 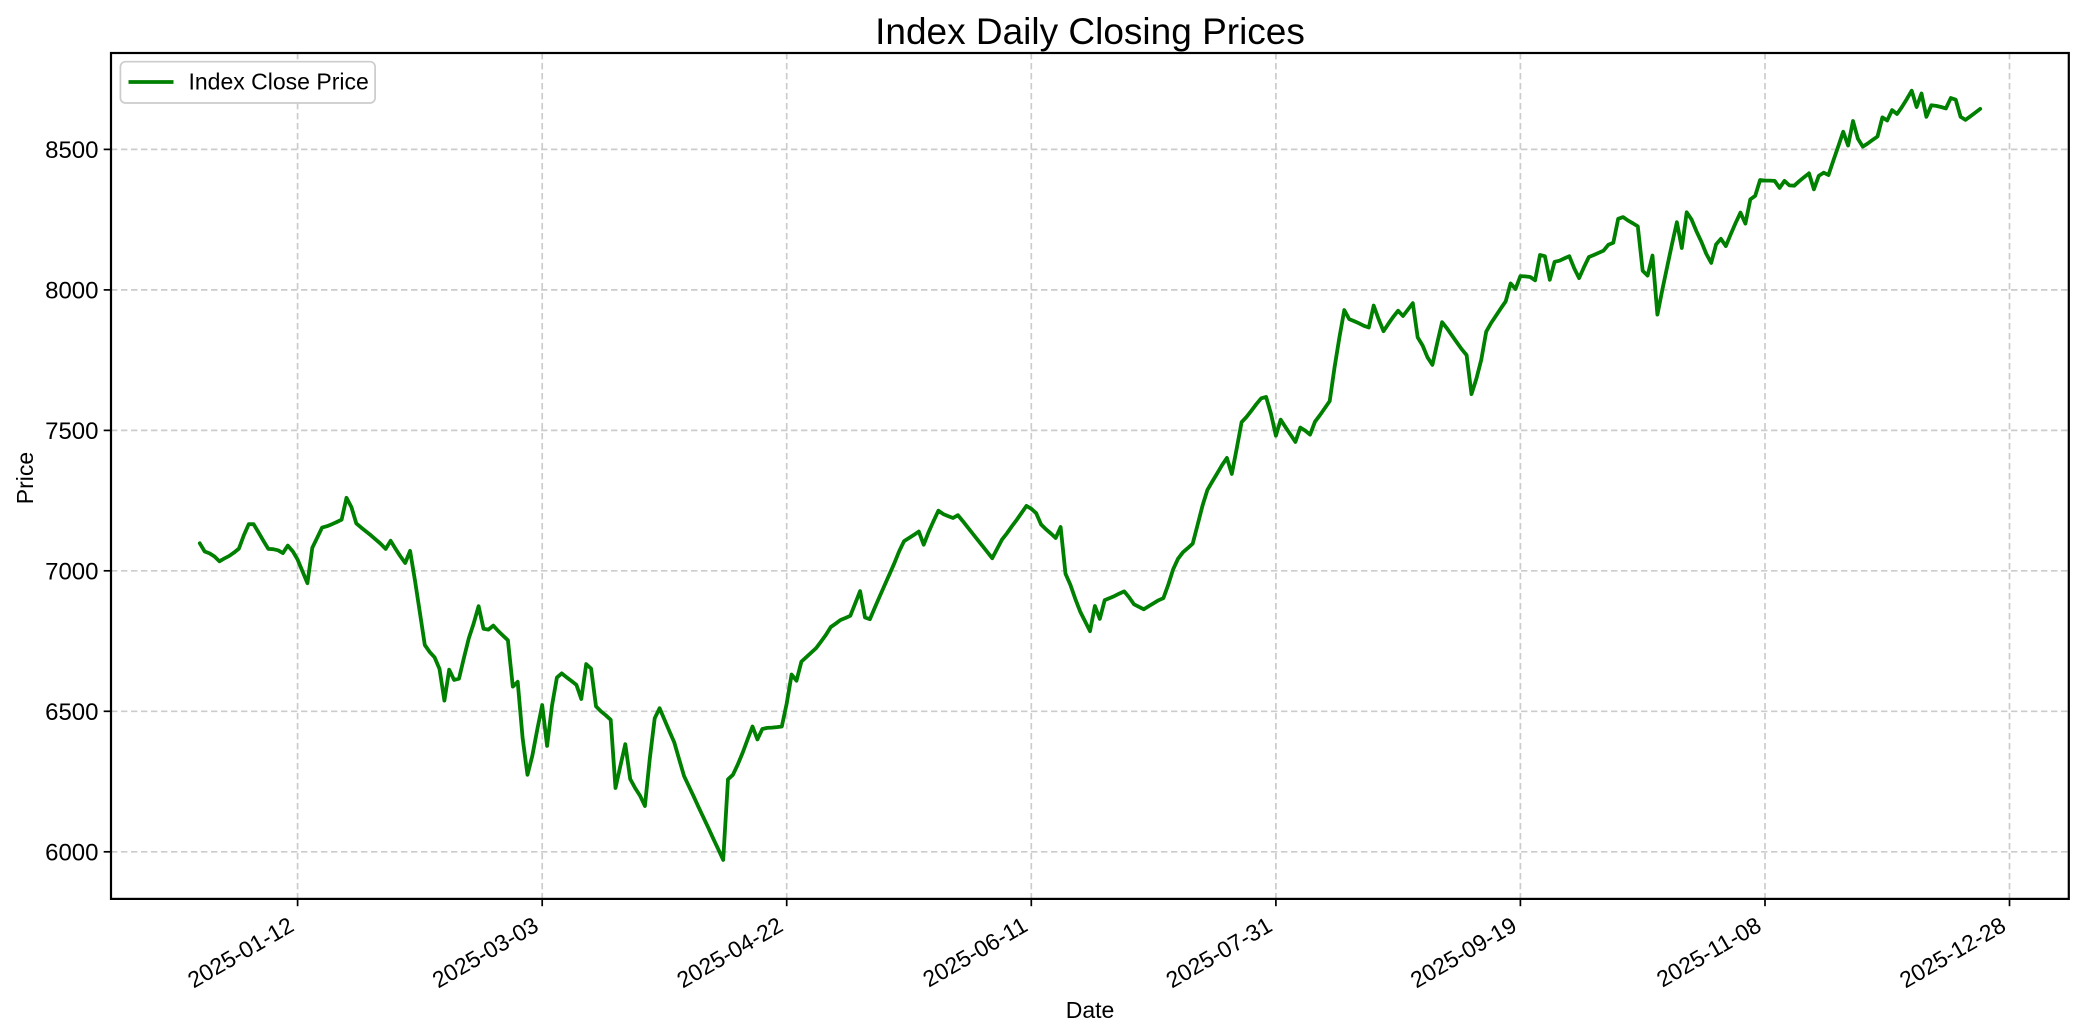 I want to click on svg-text: Index Close Price, so click(x=279, y=82).